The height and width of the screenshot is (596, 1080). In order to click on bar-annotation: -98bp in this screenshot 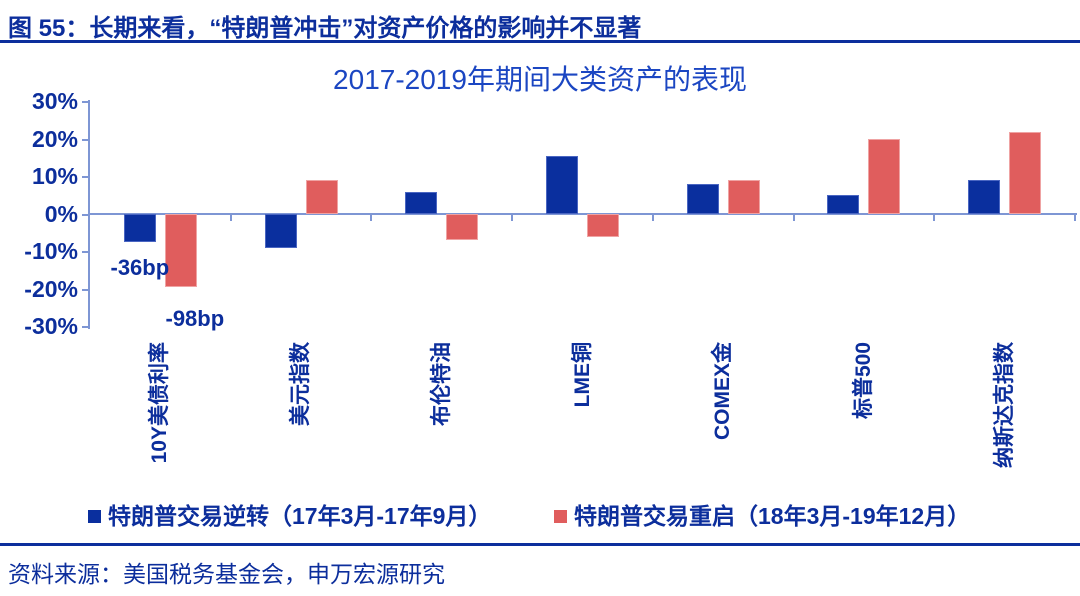, I will do `click(195, 319)`.